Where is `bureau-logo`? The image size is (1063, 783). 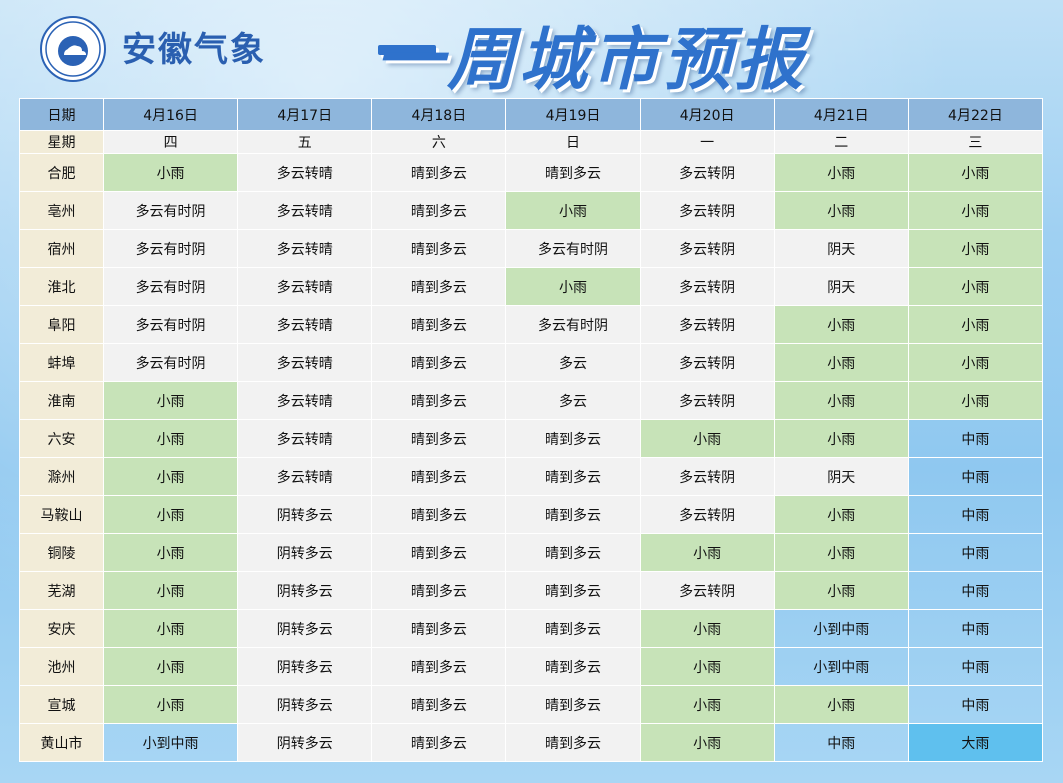 bureau-logo is located at coordinates (73, 49).